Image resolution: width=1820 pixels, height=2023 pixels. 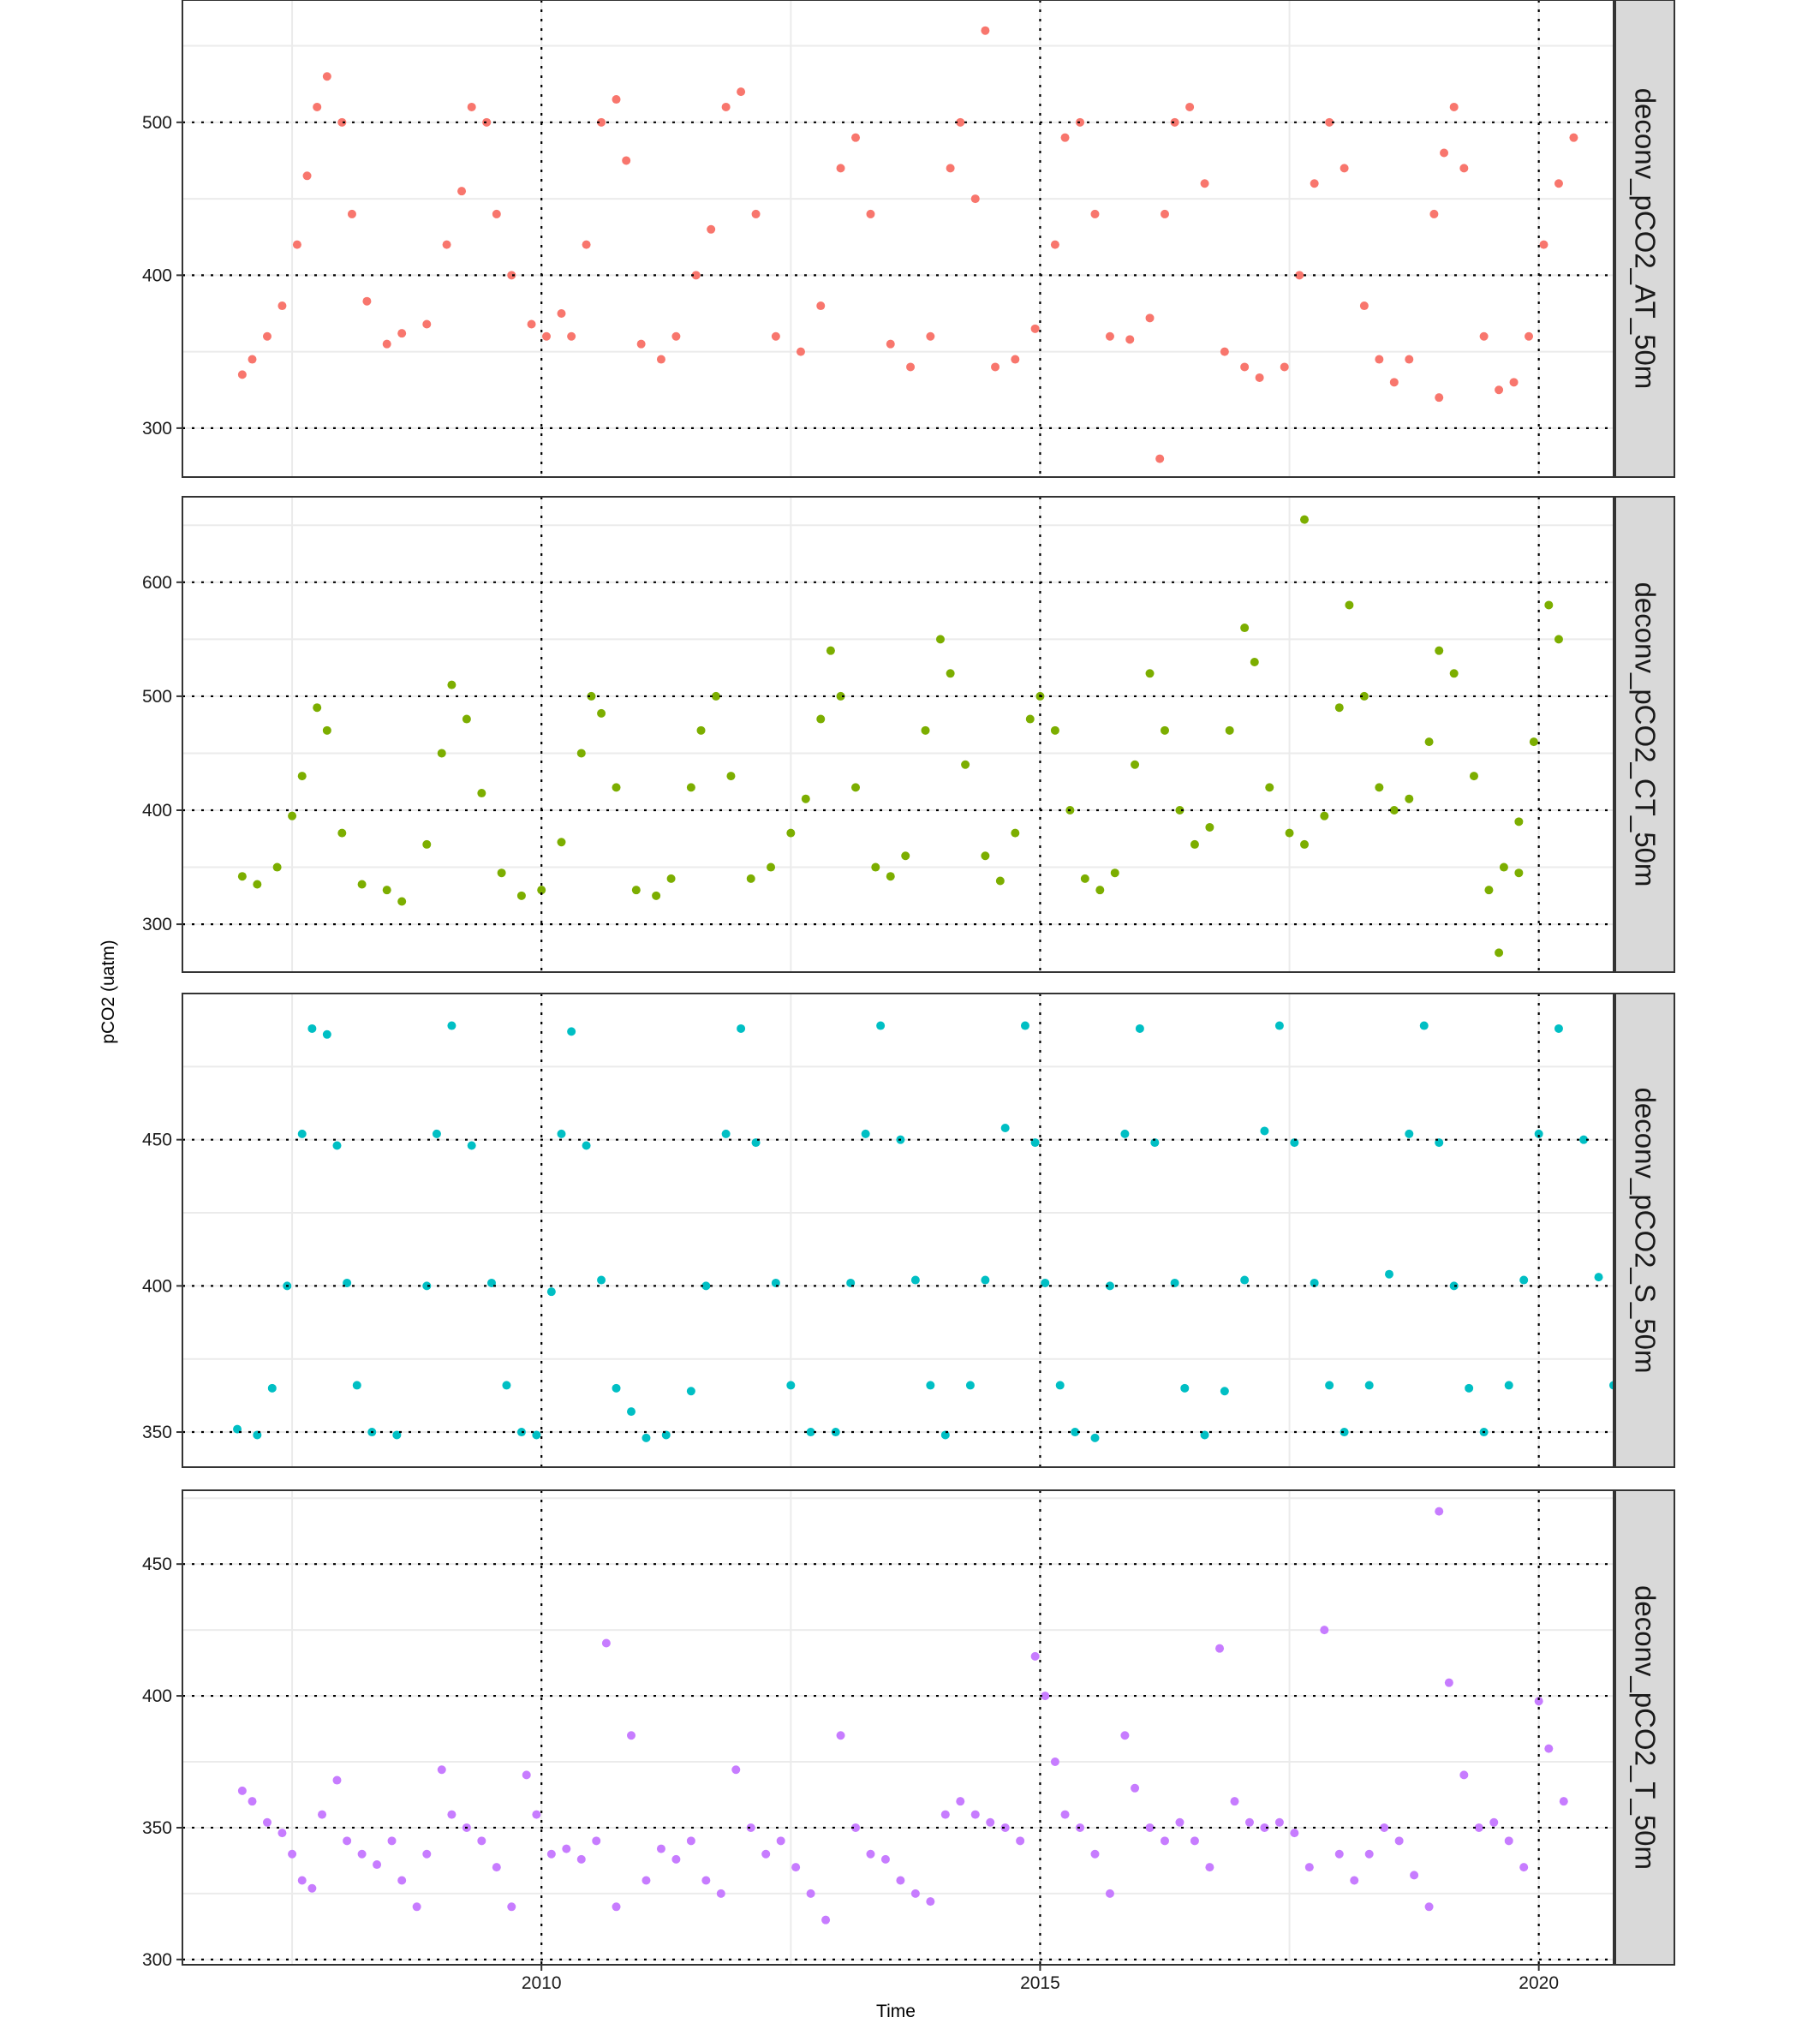 I want to click on facet-strip-label: deconv_pCO2_T_50m, so click(x=1646, y=1727).